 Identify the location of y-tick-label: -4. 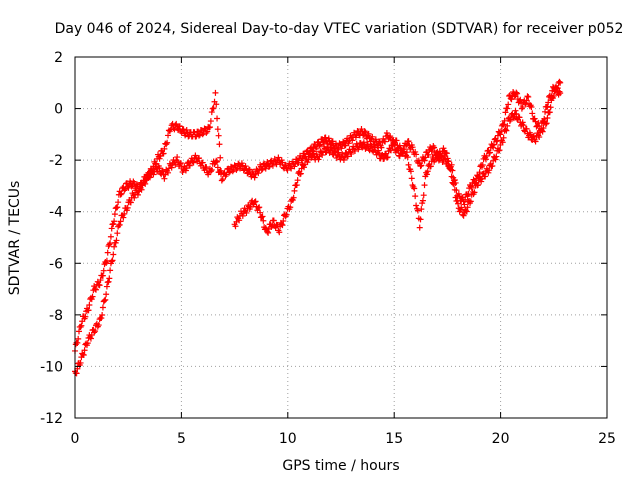
(56, 213).